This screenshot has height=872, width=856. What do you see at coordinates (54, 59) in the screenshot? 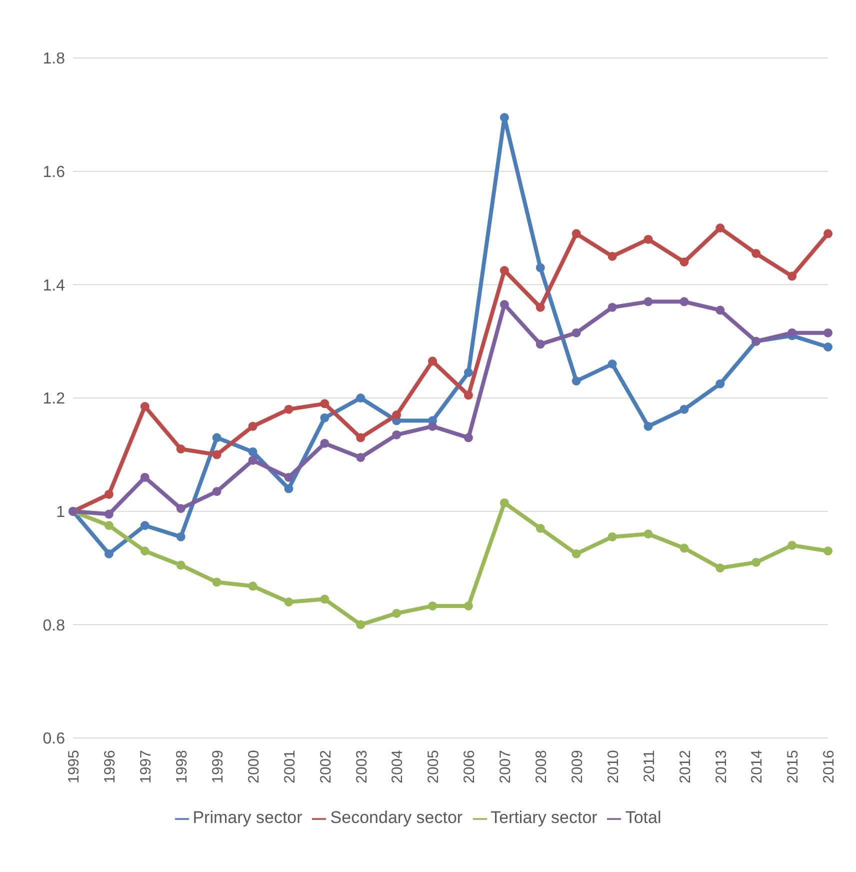
I see `y-tick-label: 1.8` at bounding box center [54, 59].